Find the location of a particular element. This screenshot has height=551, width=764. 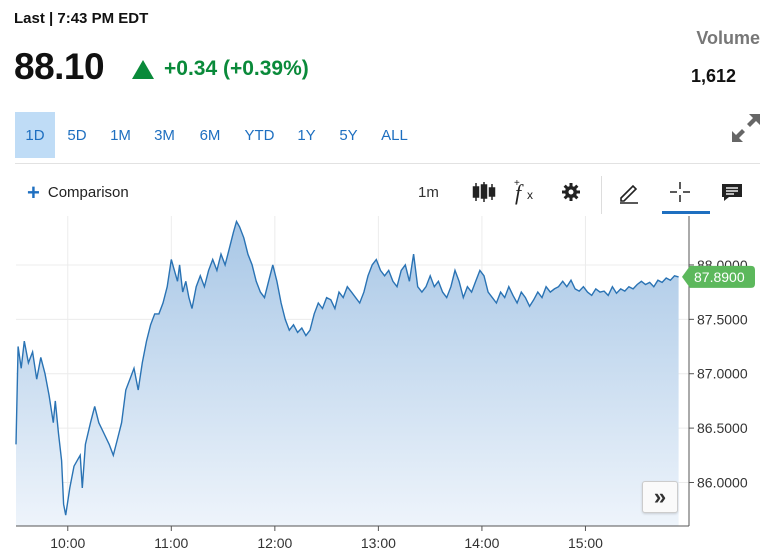

plus-icon: + is located at coordinates (33, 192).